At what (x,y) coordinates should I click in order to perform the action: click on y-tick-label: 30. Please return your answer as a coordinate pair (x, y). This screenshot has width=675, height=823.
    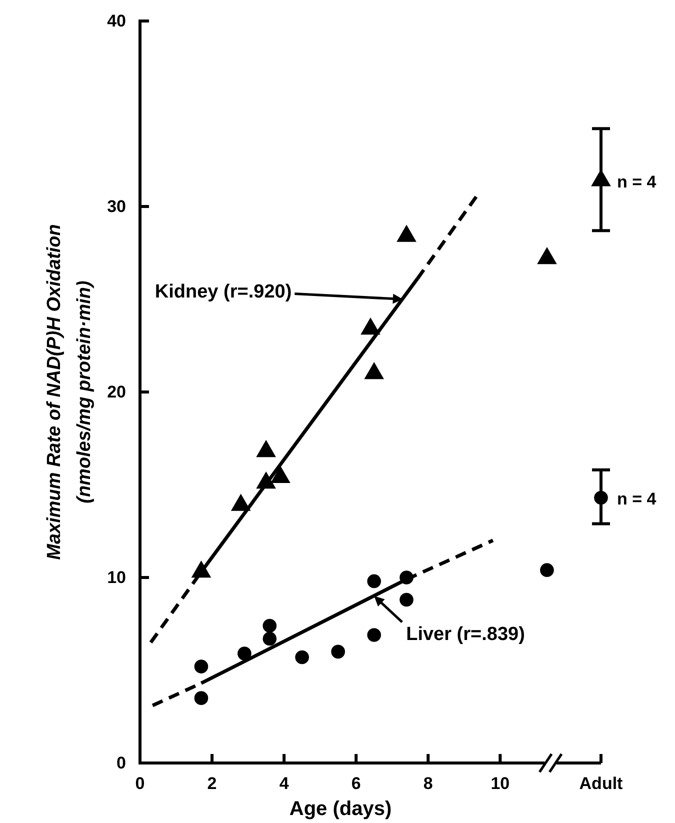
    Looking at the image, I should click on (116, 206).